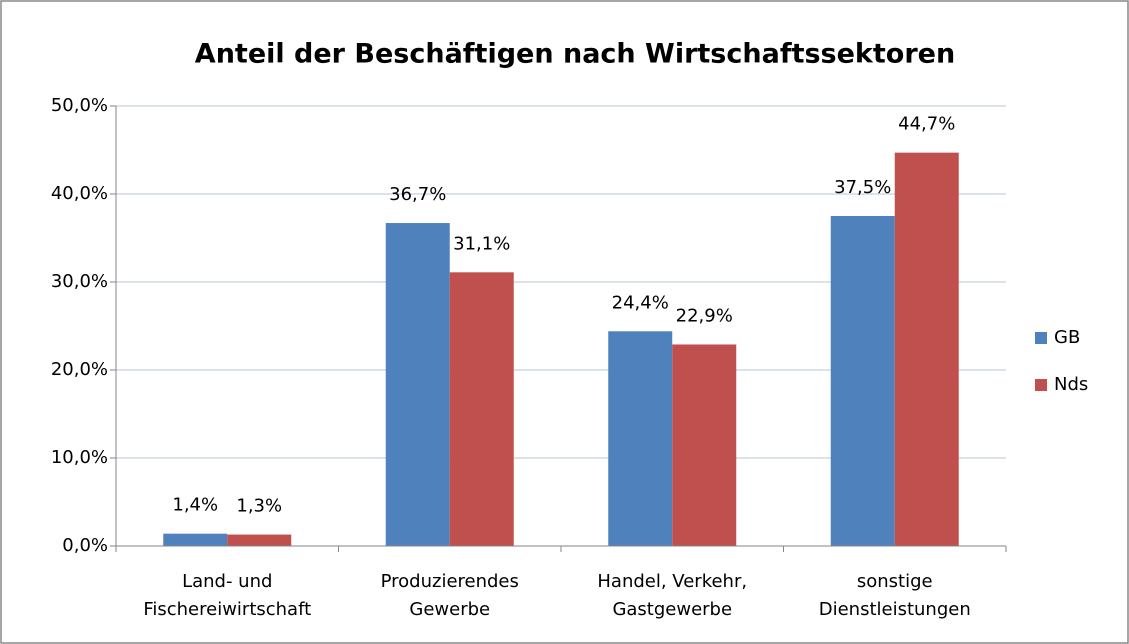 Image resolution: width=1129 pixels, height=644 pixels. I want to click on x-tick-label: Fischereiwirtschaft, so click(227, 609).